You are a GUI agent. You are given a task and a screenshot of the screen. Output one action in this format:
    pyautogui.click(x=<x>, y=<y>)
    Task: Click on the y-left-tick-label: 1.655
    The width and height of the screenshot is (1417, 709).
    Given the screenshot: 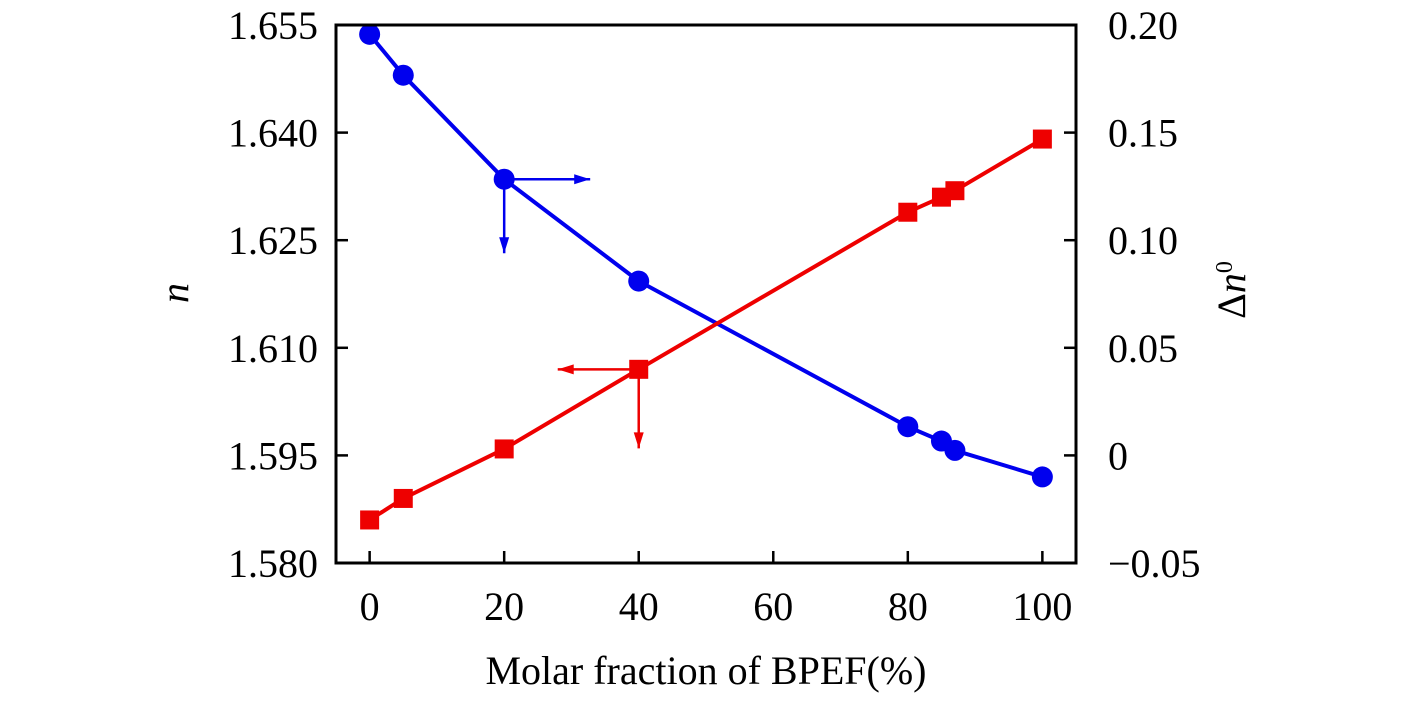 What is the action you would take?
    pyautogui.click(x=273, y=25)
    